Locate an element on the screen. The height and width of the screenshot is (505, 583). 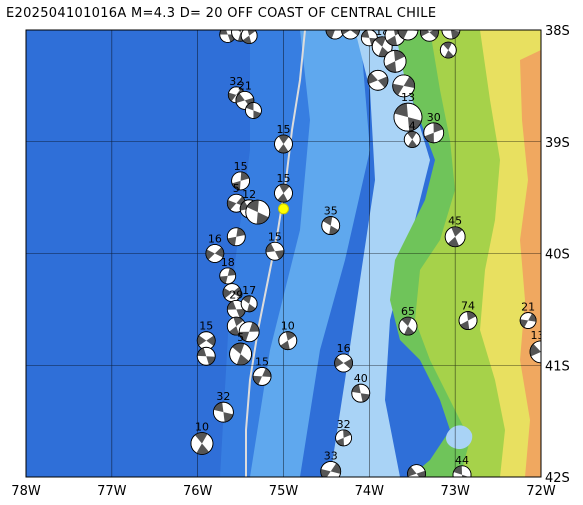
focal-mechanism: 33 is located at coordinates (331, 463).